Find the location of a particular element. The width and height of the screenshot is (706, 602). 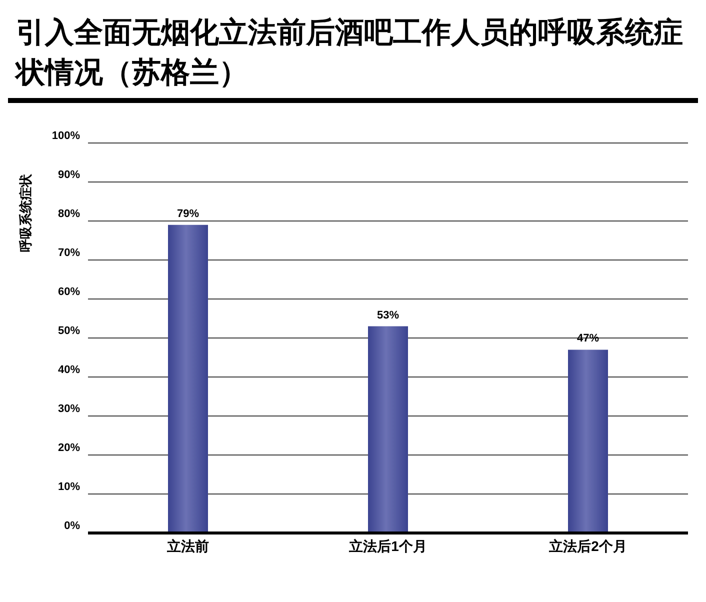

x-tick-label: 立法后2个月 is located at coordinates (587, 546).